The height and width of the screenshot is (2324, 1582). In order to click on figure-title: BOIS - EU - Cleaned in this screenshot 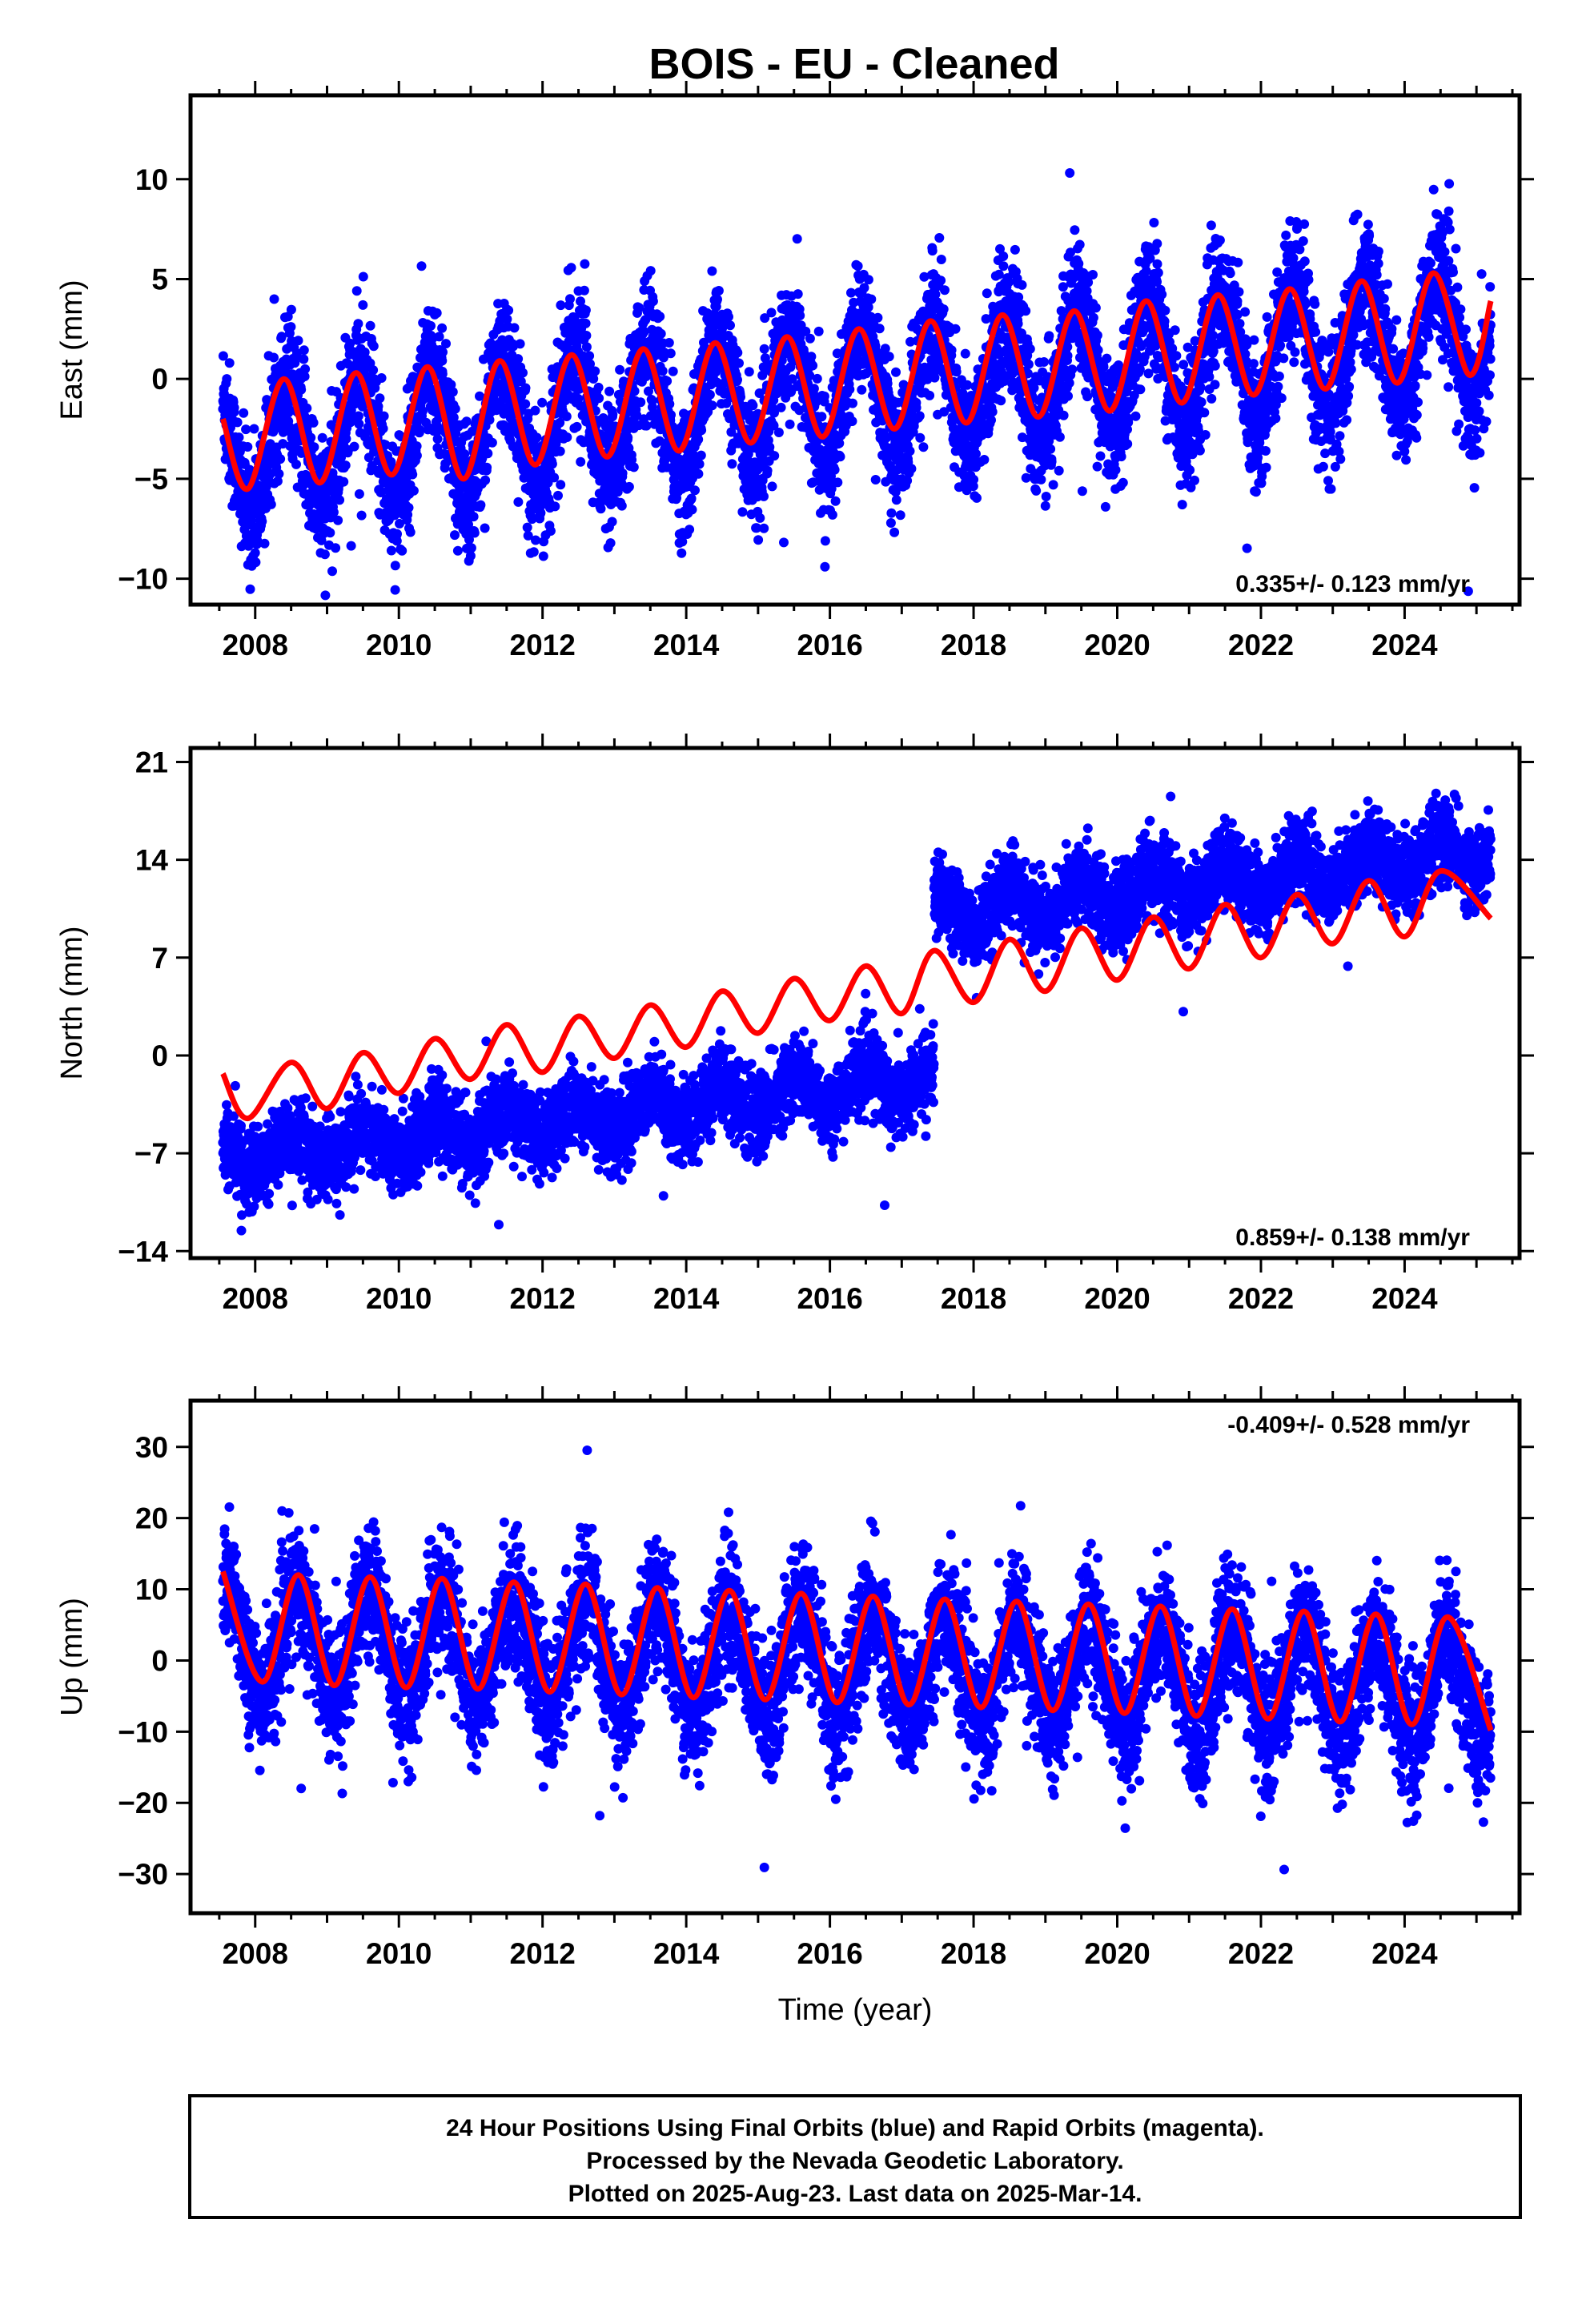, I will do `click(853, 64)`.